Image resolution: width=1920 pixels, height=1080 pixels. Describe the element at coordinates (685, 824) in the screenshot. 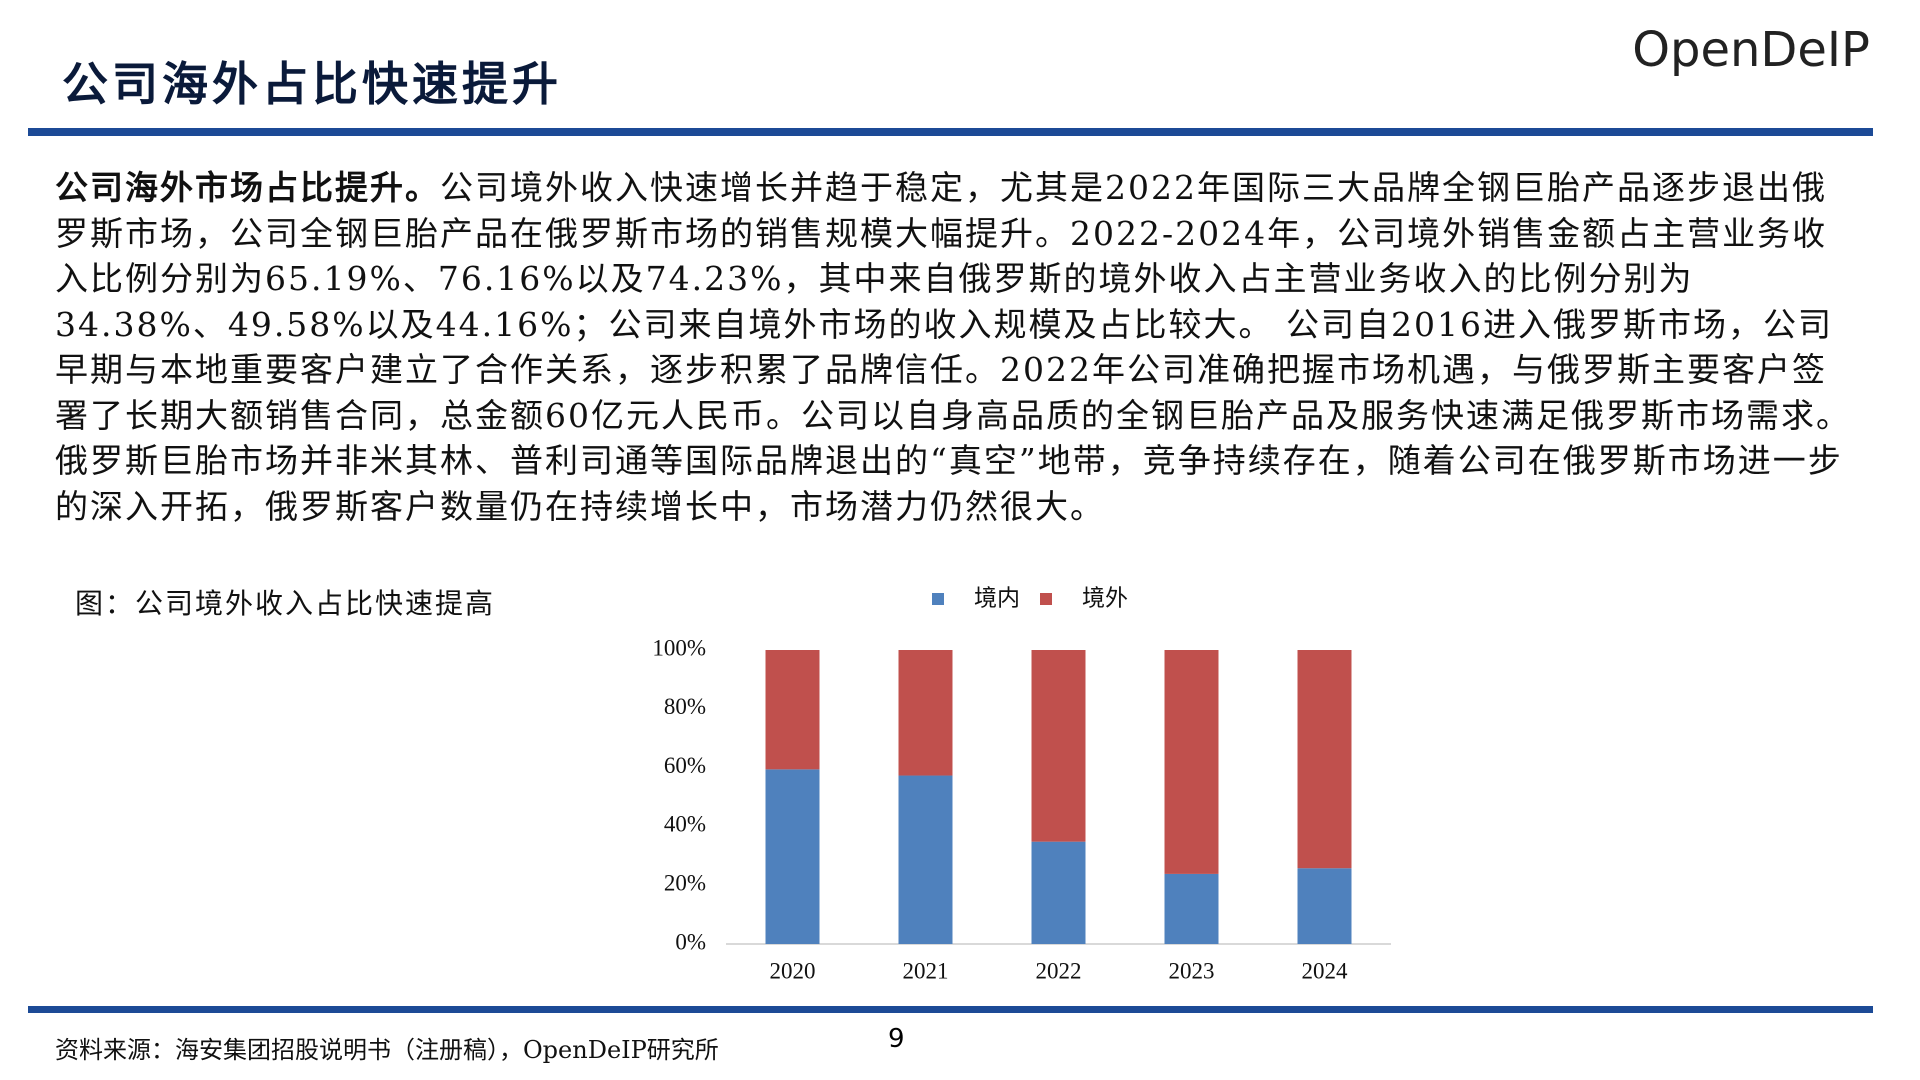

I see `y-tick-label: 40%` at that location.